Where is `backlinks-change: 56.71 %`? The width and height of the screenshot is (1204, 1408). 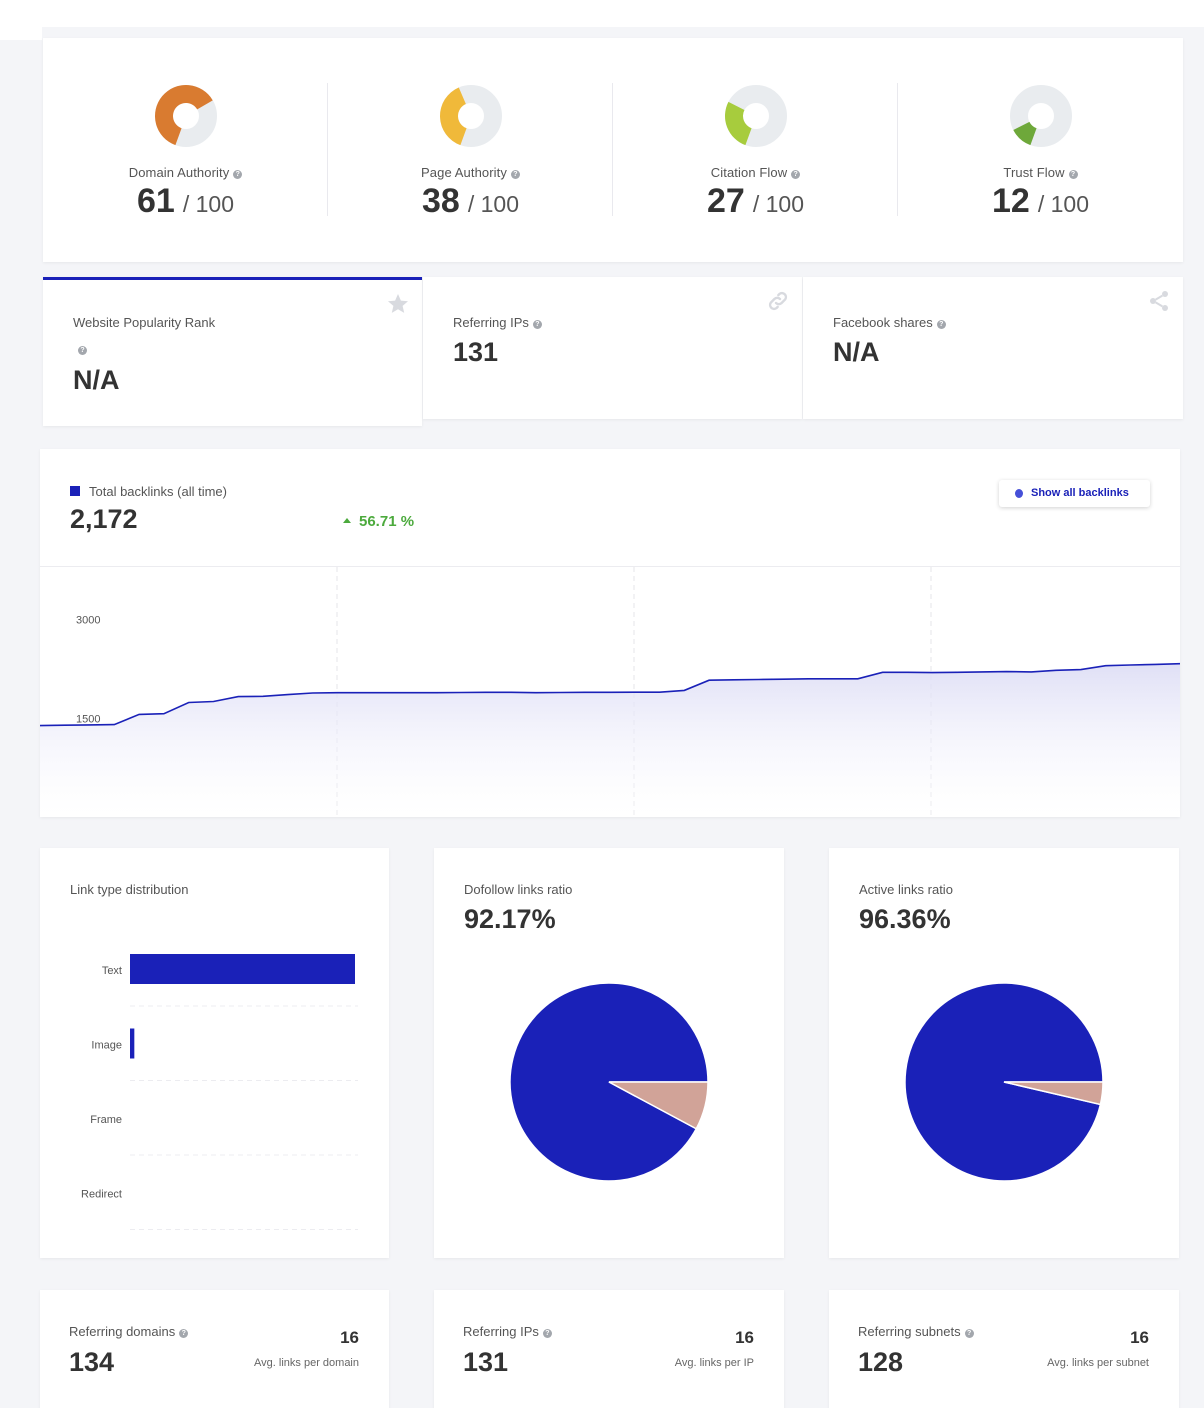
backlinks-change: 56.71 % is located at coordinates (378, 521).